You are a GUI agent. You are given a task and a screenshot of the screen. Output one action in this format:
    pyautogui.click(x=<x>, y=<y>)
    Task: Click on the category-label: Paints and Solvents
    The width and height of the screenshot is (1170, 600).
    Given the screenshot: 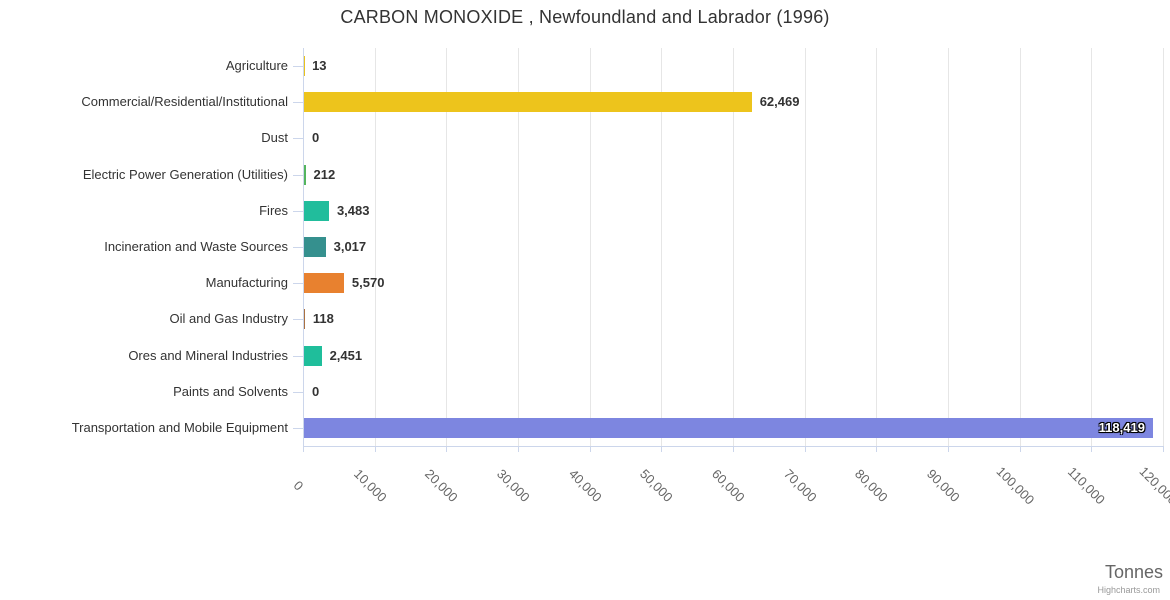 What is the action you would take?
    pyautogui.click(x=230, y=391)
    